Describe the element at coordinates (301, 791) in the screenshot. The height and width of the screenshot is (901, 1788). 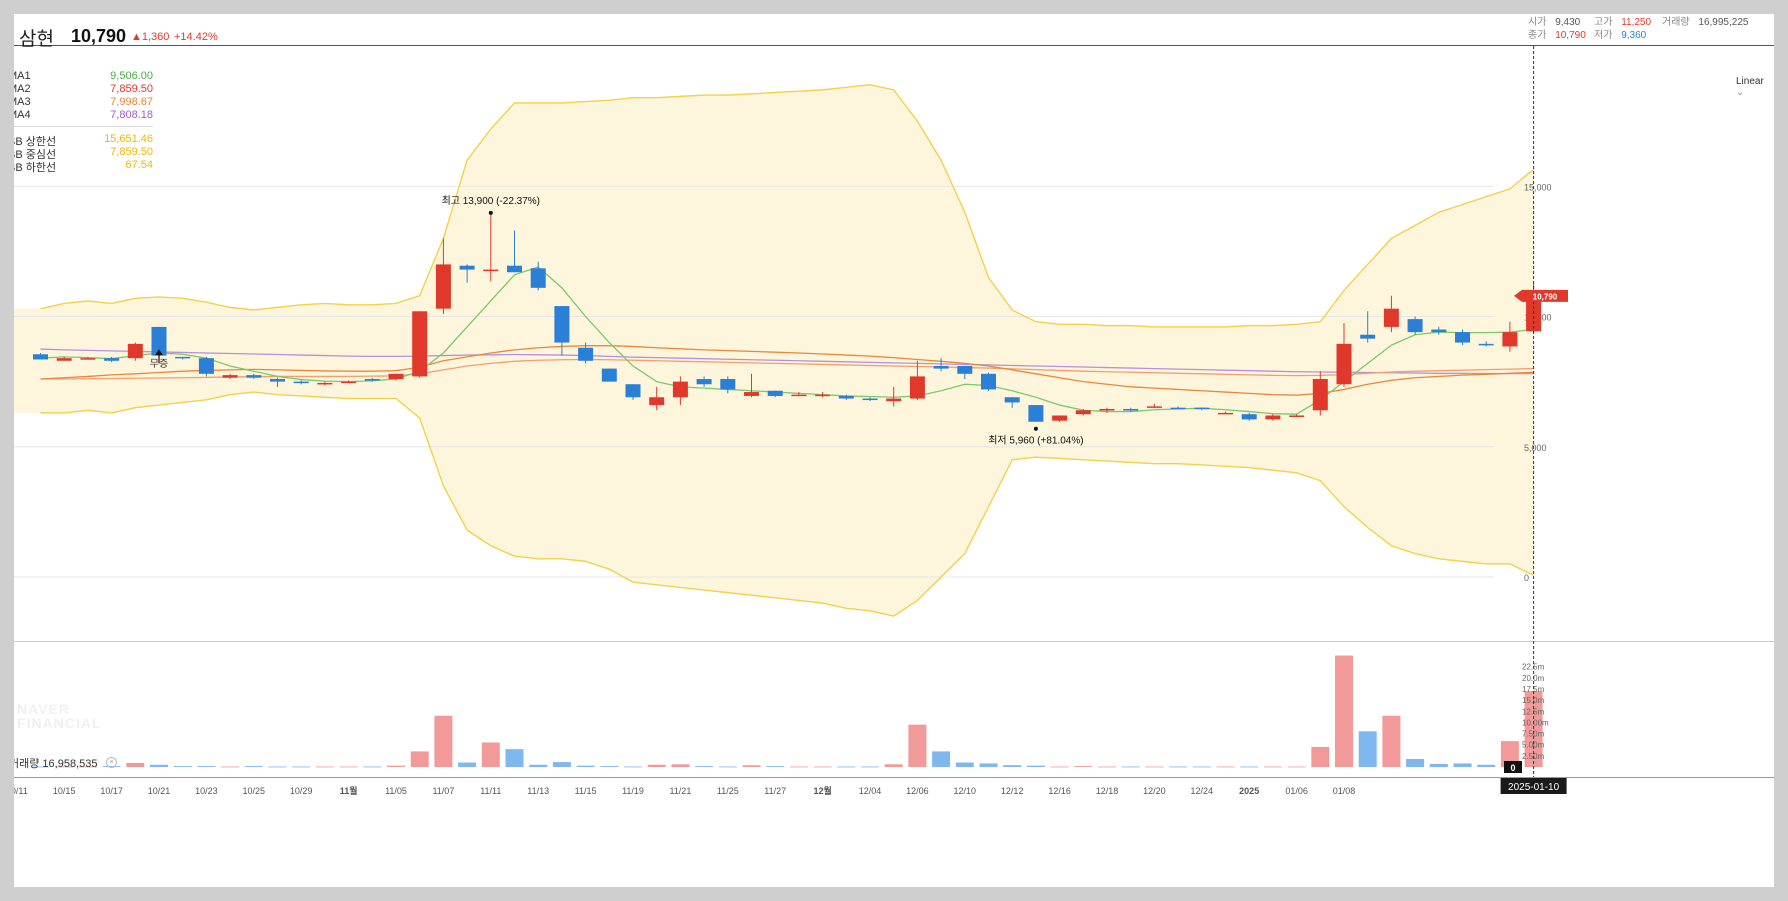
I see `x-tick-label: 10/29` at that location.